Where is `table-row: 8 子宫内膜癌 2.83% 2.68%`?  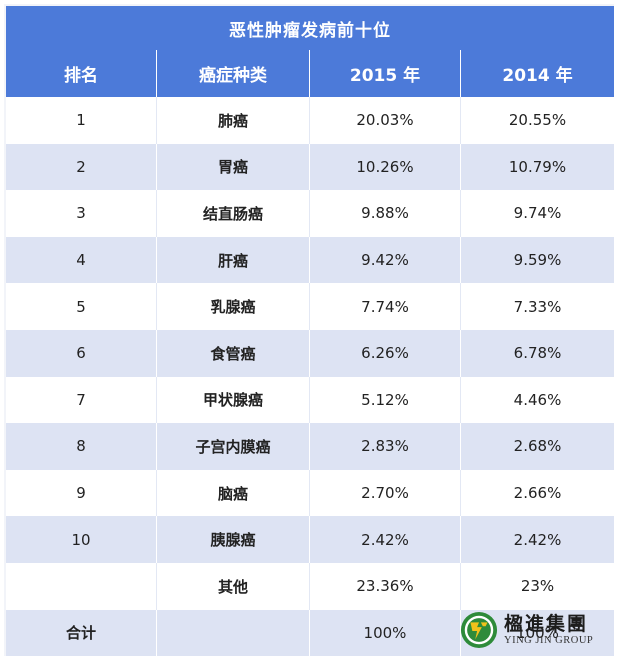 table-row: 8 子宫内膜癌 2.83% 2.68% is located at coordinates (310, 446).